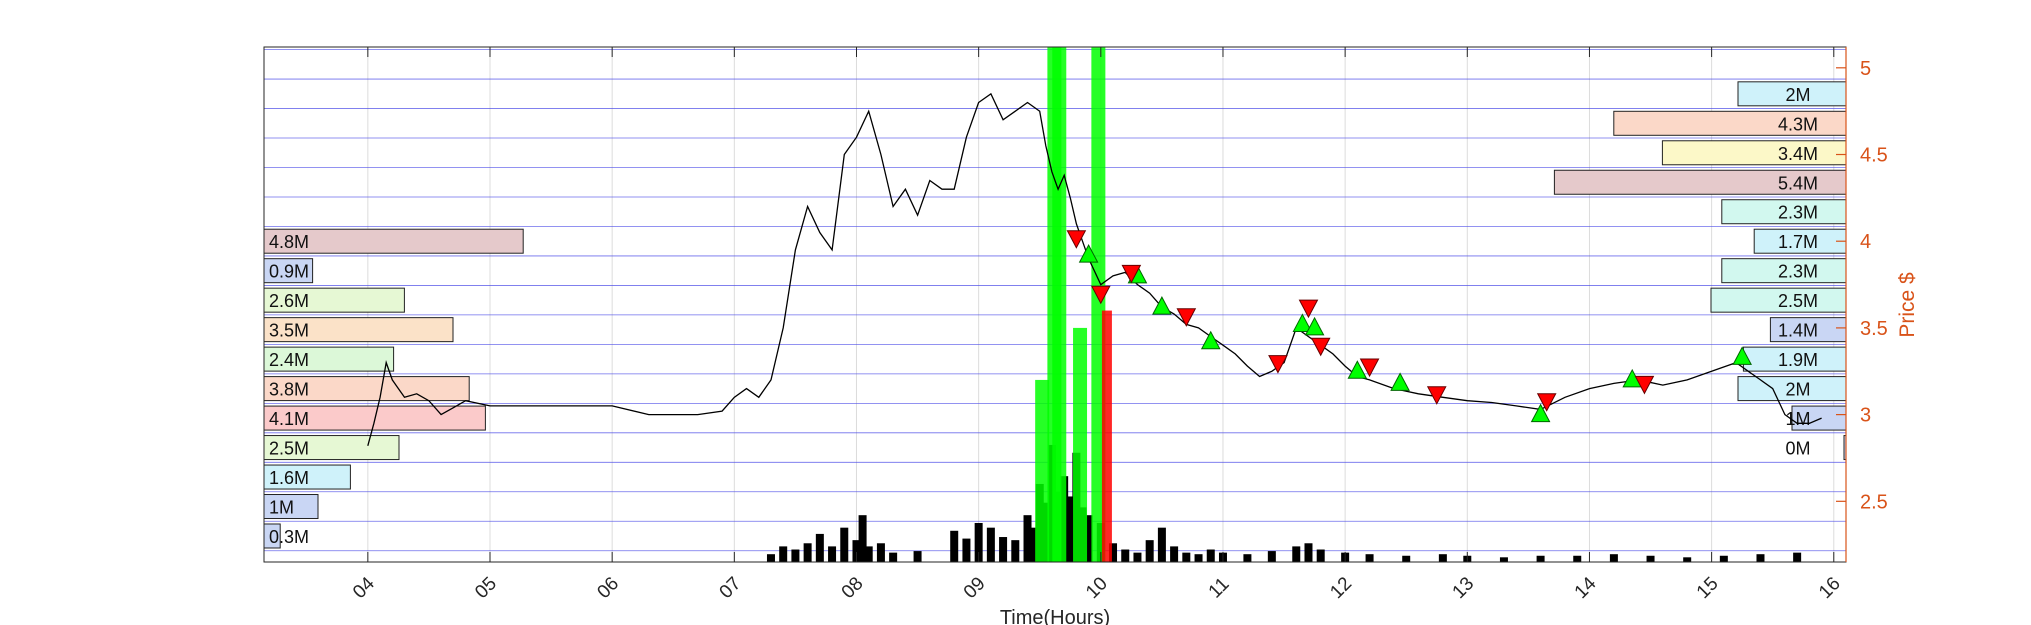 This screenshot has height=625, width=2031. I want to click on y-tick-label: 2.5, so click(1874, 502).